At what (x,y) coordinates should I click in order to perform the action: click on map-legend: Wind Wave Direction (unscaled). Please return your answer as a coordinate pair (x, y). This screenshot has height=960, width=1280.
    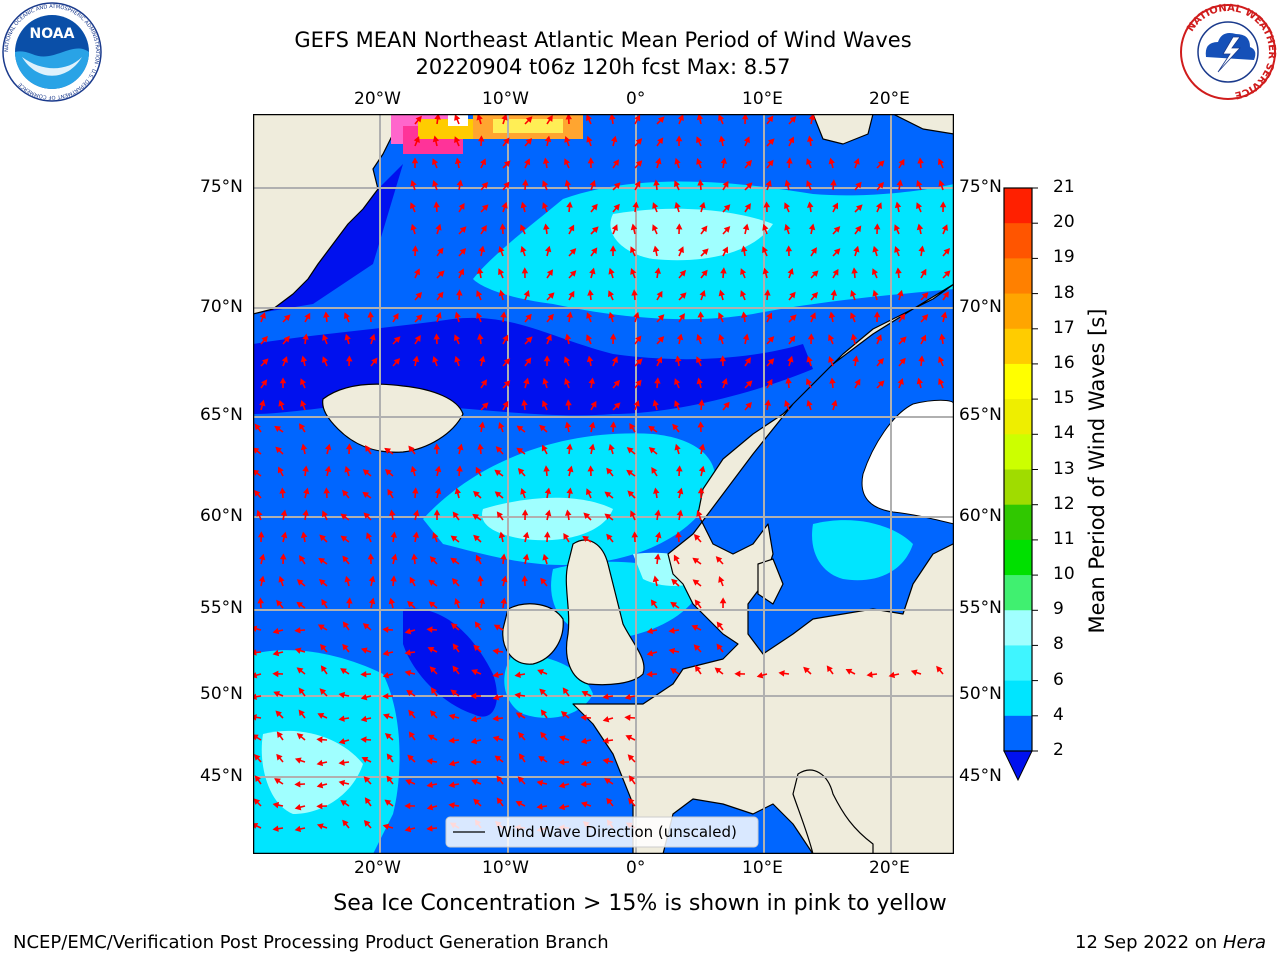
    Looking at the image, I should click on (602, 832).